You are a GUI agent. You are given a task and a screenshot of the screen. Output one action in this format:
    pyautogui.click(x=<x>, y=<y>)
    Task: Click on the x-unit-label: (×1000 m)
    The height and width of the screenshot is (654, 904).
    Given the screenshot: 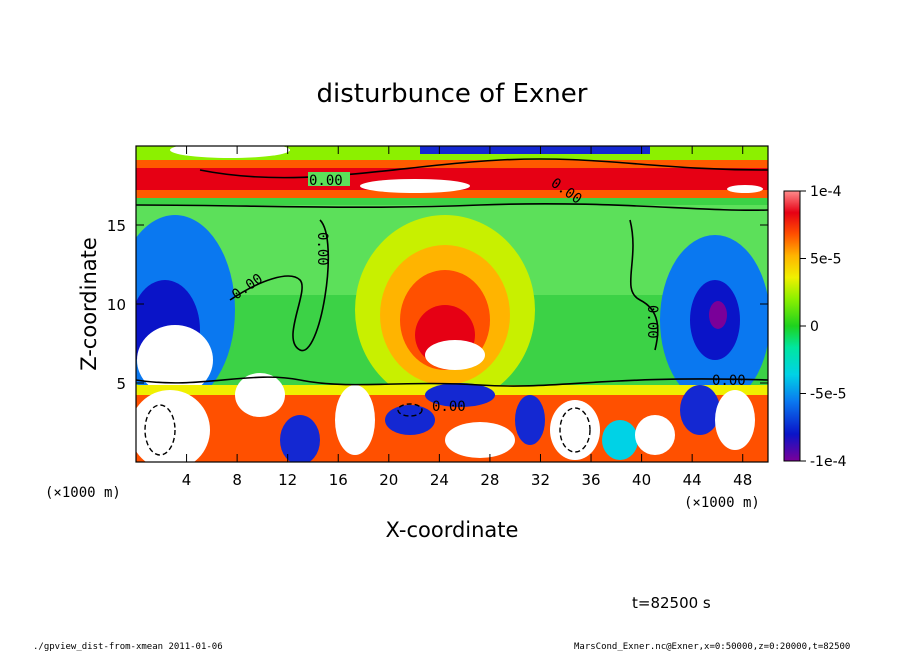 What is the action you would take?
    pyautogui.click(x=722, y=503)
    